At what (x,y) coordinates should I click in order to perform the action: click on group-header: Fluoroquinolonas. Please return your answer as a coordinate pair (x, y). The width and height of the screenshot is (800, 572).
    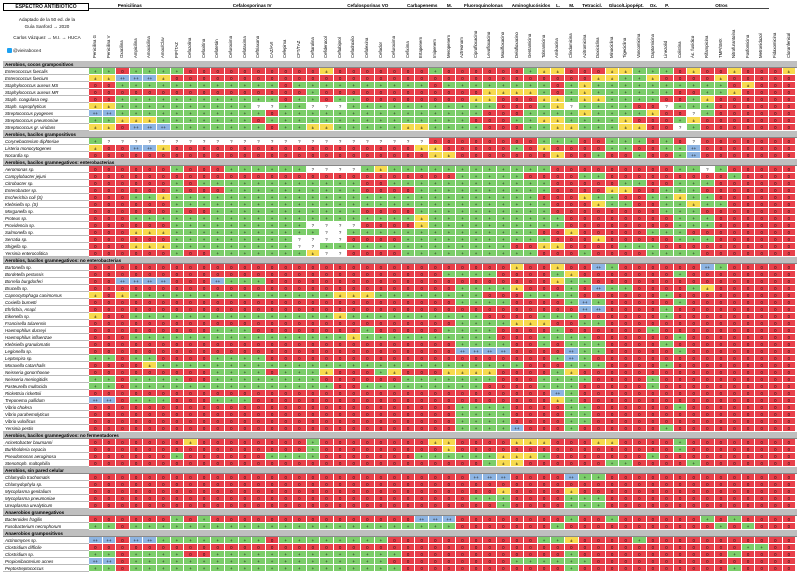
    Looking at the image, I should click on (483, 6).